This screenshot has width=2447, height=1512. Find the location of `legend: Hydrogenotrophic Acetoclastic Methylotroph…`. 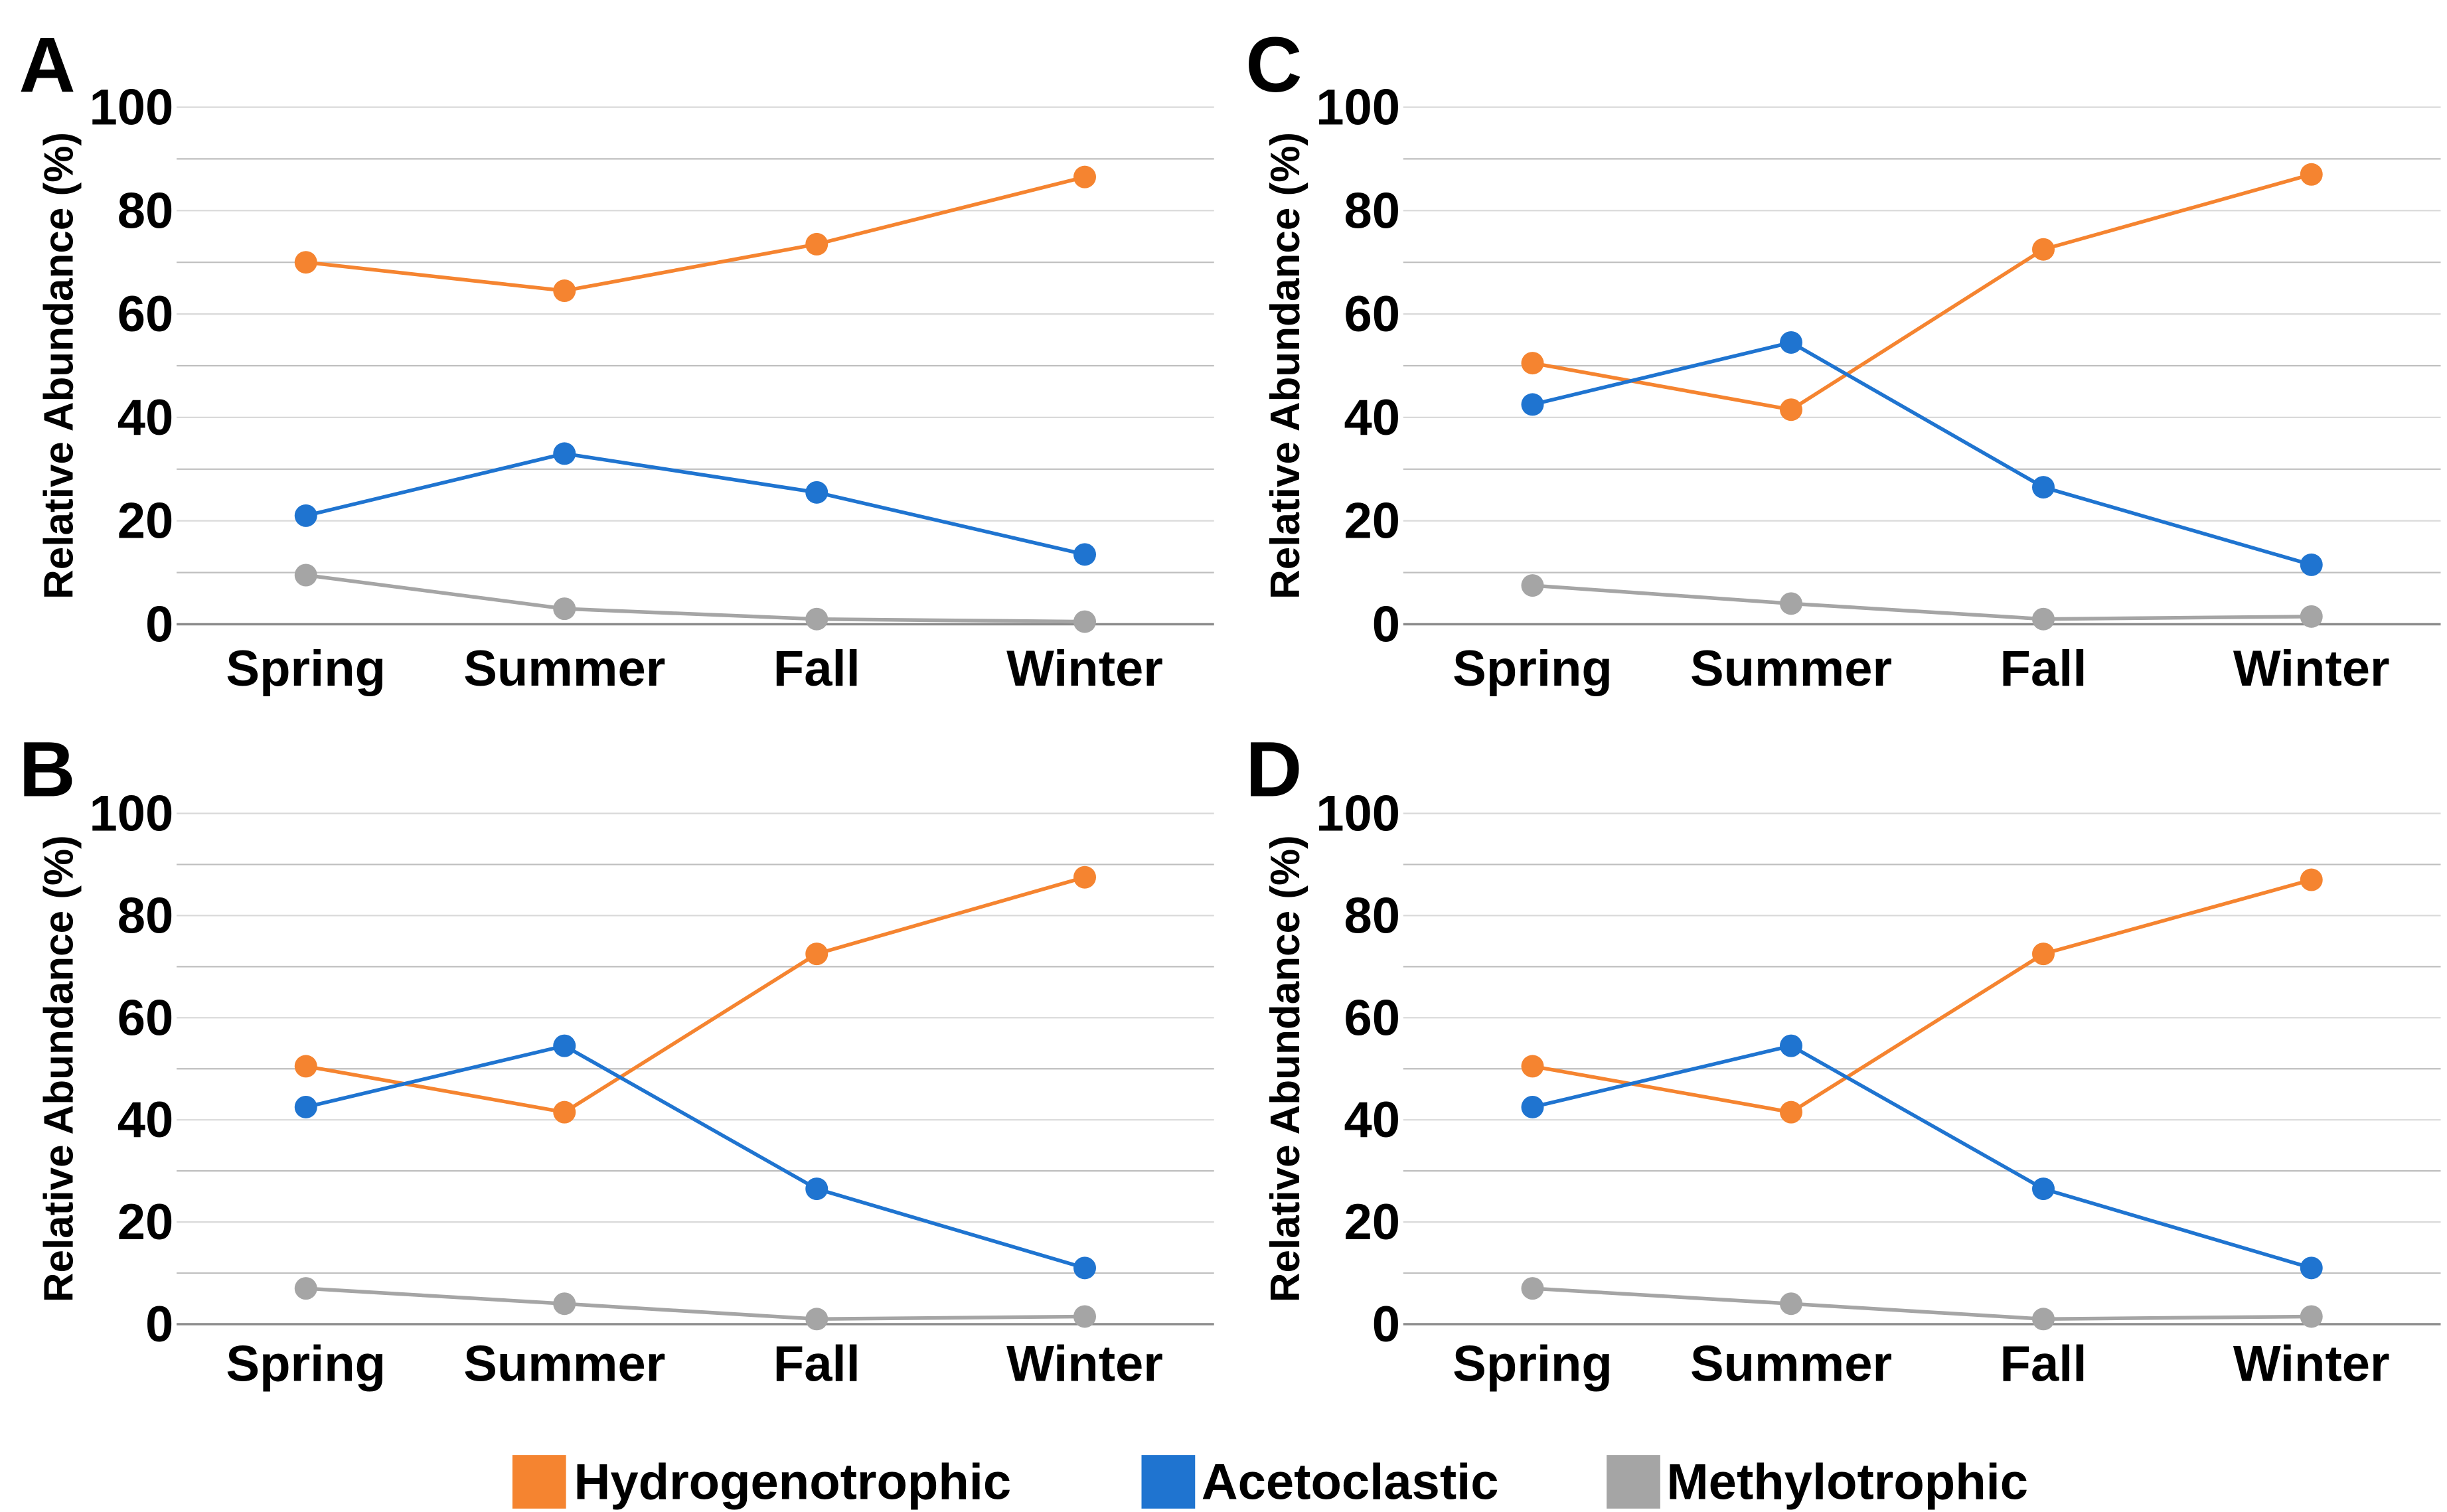

legend: Hydrogenotrophic Acetoclastic Methylotroph… is located at coordinates (1270, 1482).